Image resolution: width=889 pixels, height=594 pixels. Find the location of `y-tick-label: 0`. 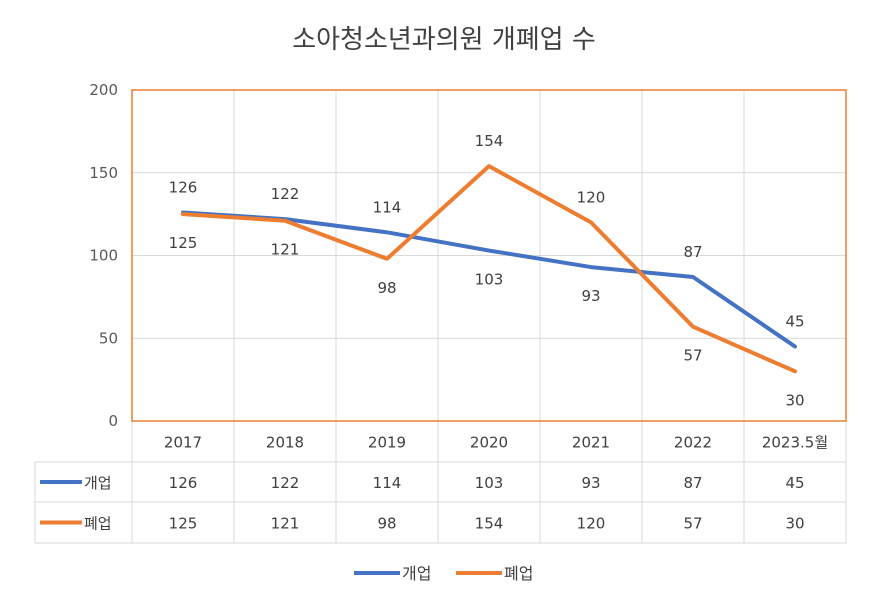

y-tick-label: 0 is located at coordinates (113, 421).